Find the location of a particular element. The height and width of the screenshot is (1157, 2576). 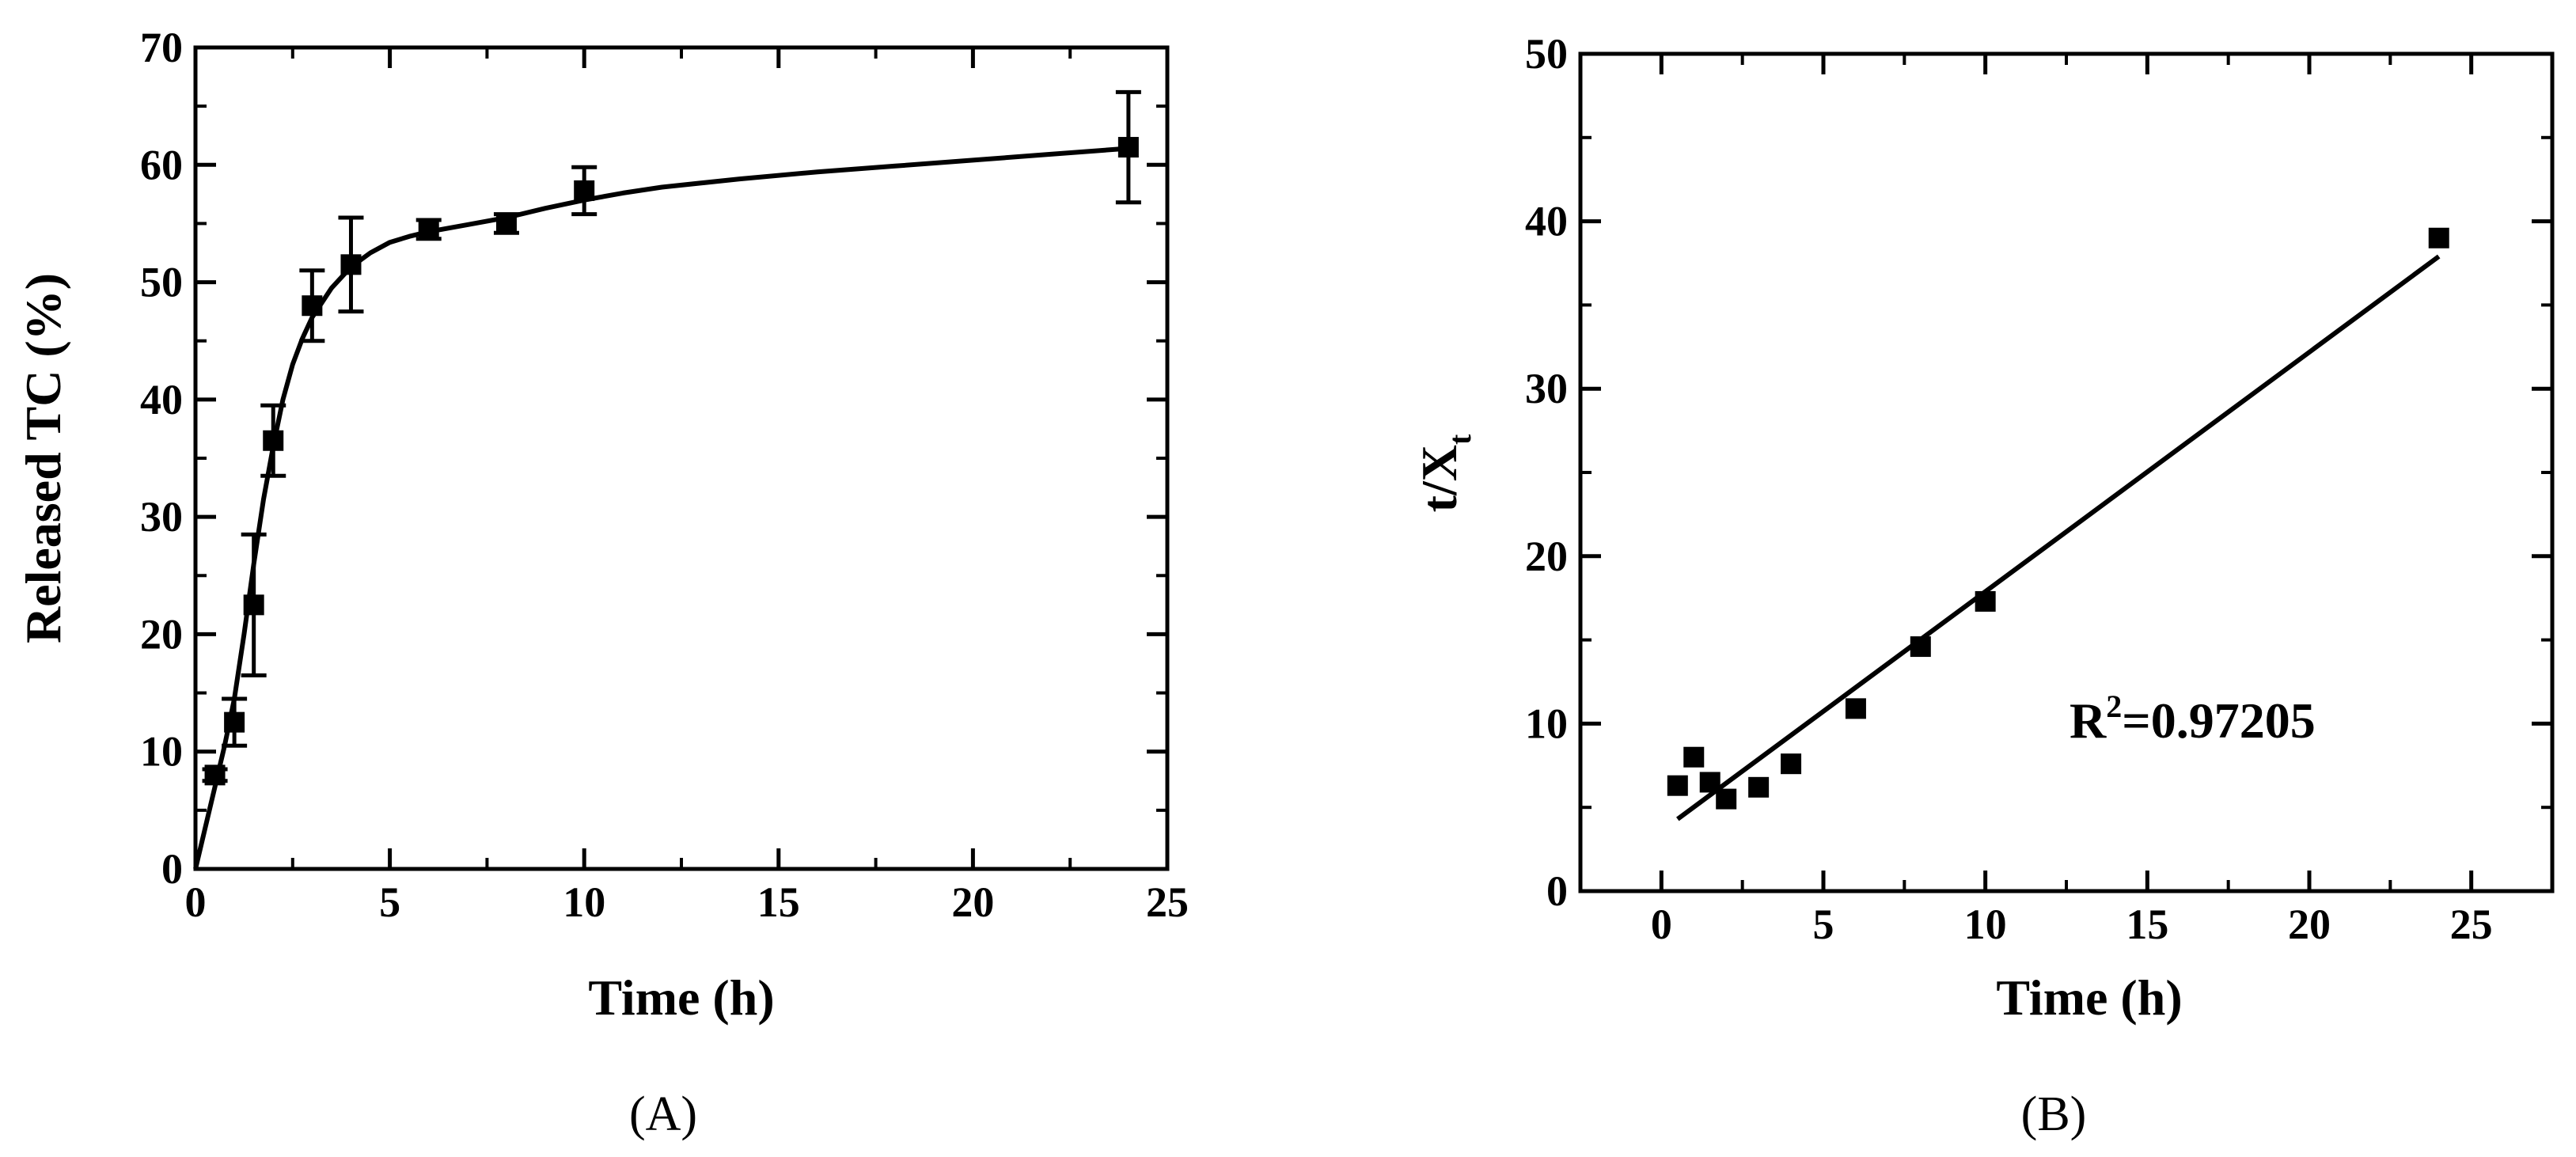

panel-b-annotation-superscript: 2 is located at coordinates (2114, 706).